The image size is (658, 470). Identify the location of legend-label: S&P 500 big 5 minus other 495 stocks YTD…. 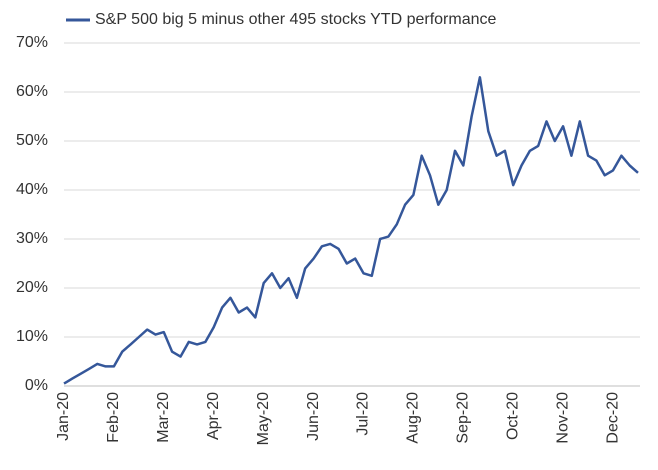
(296, 19).